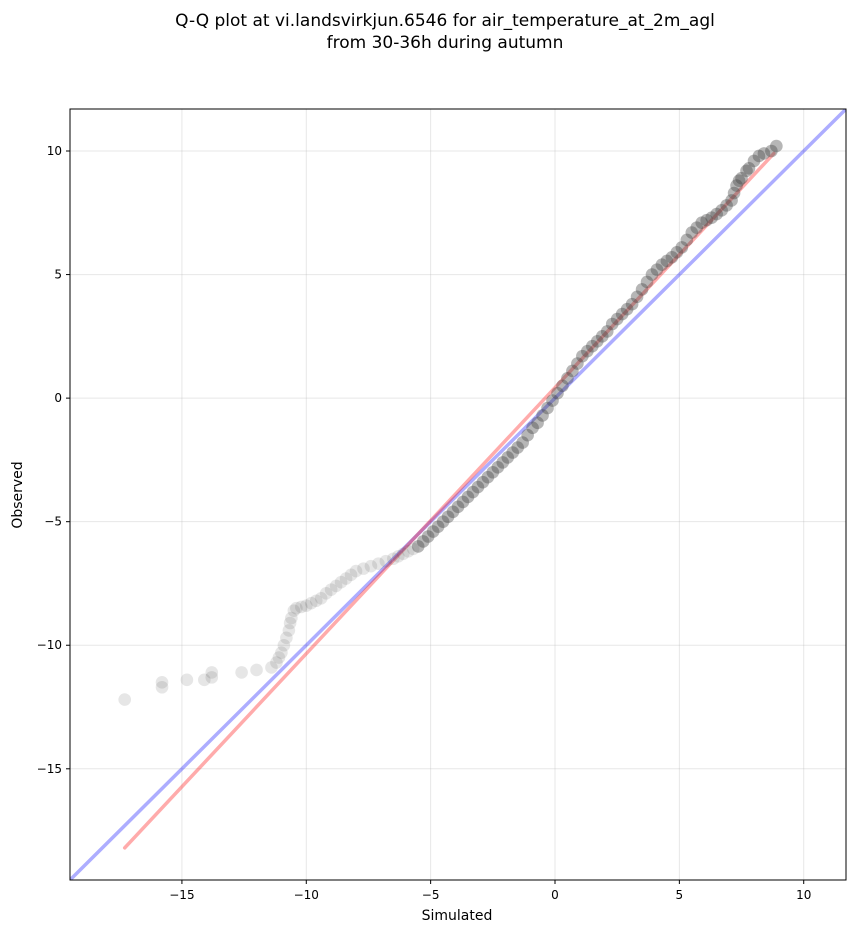 The height and width of the screenshot is (934, 854). What do you see at coordinates (58, 275) in the screenshot?
I see `y-tick-label: 5` at bounding box center [58, 275].